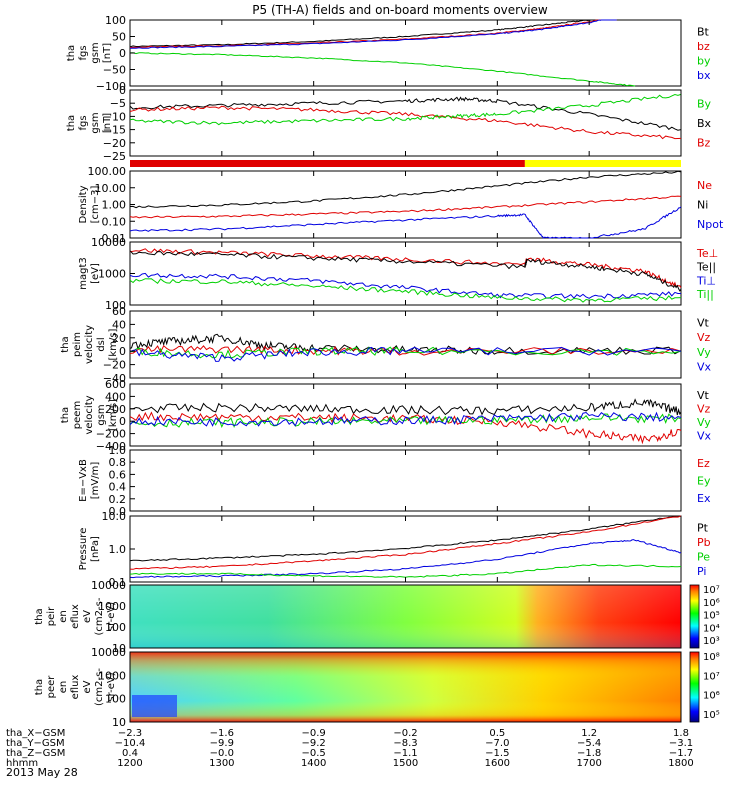 The image size is (750, 800). I want to click on y-axis-label: fgs, so click(83, 52).